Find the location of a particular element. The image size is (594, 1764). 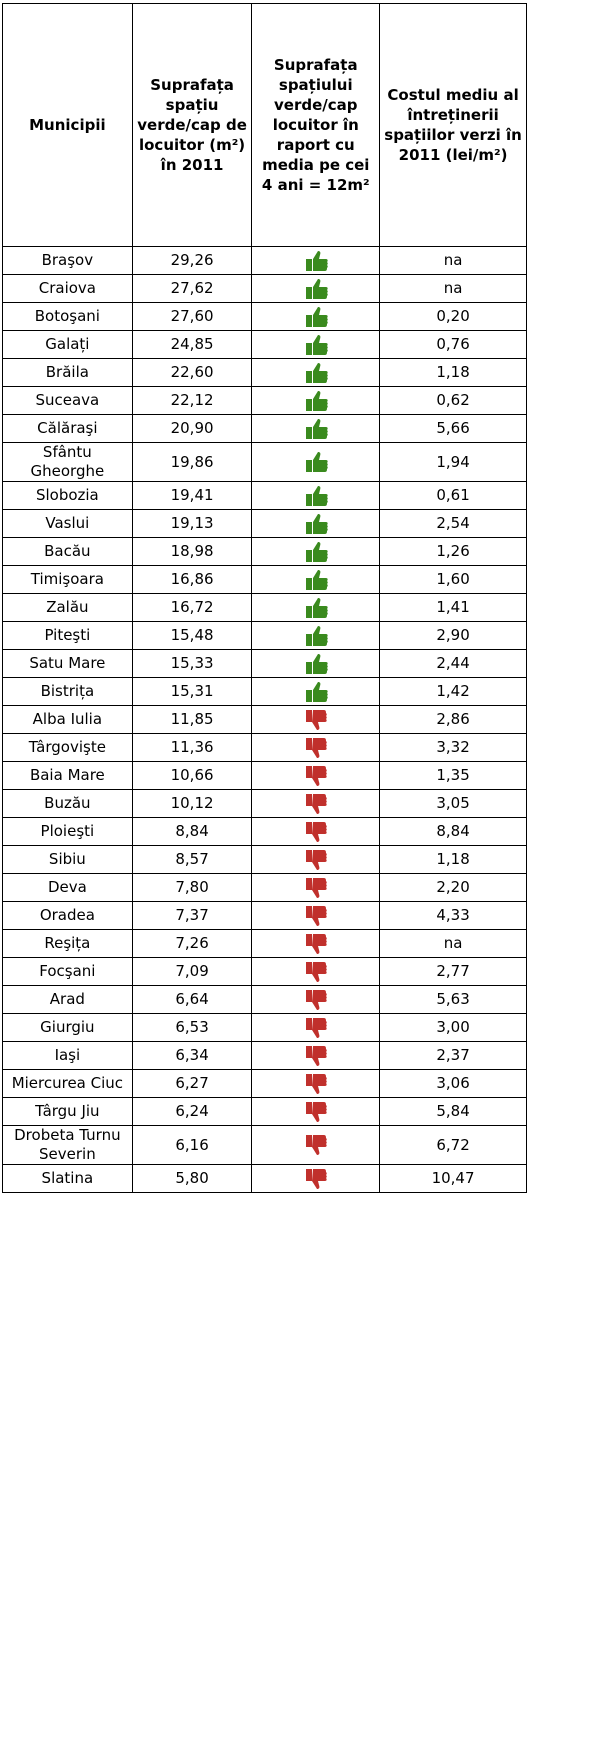

table-row: Iaşi 6,34 2,37 is located at coordinates (264, 1055).